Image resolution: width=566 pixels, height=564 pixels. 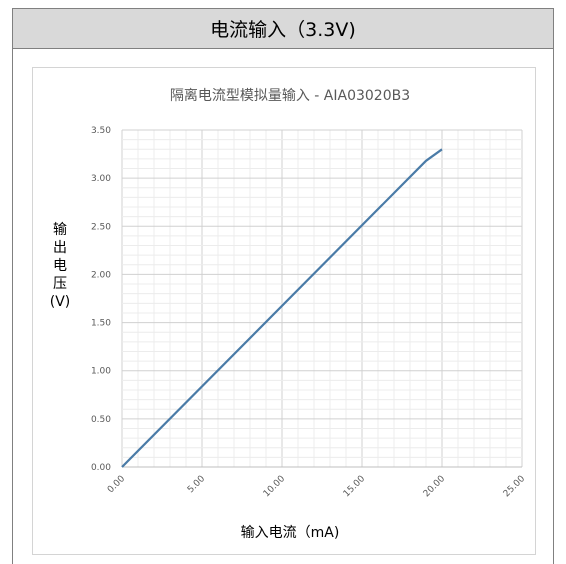 What do you see at coordinates (60, 266) in the screenshot?
I see `y-label-line: 电` at bounding box center [60, 266].